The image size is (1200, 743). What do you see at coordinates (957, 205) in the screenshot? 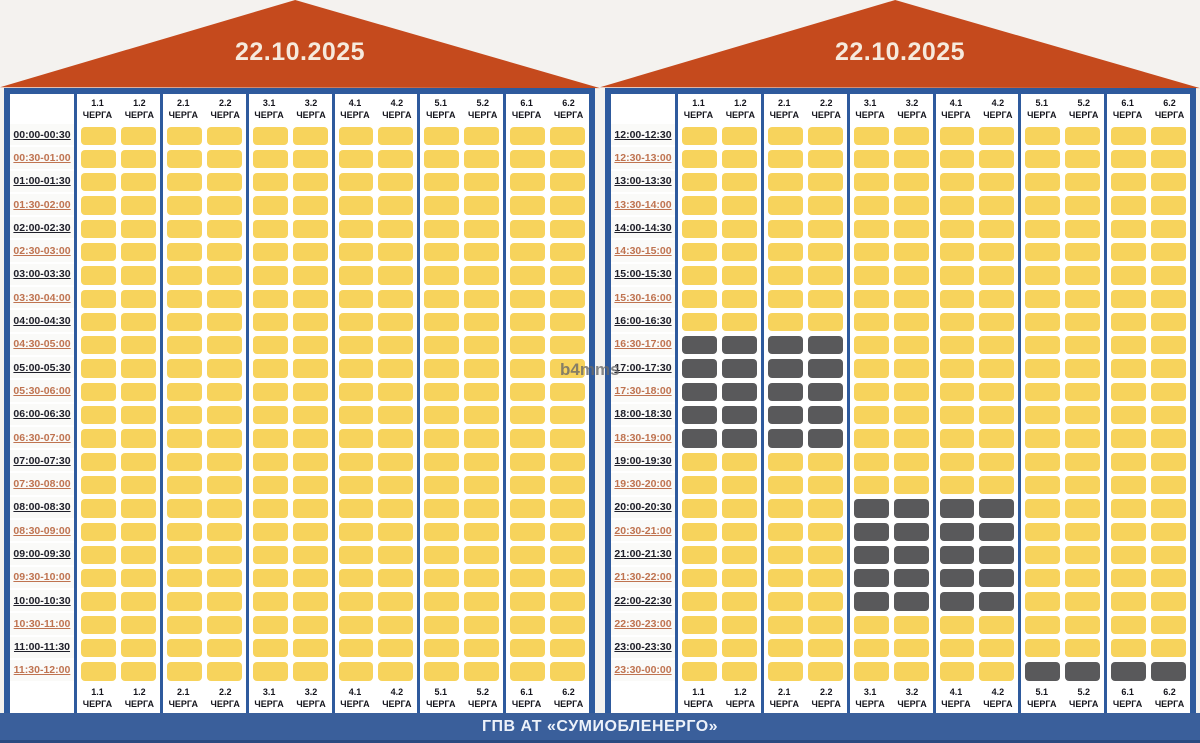
I see `cell-4.1-13:30-14:00` at bounding box center [957, 205].